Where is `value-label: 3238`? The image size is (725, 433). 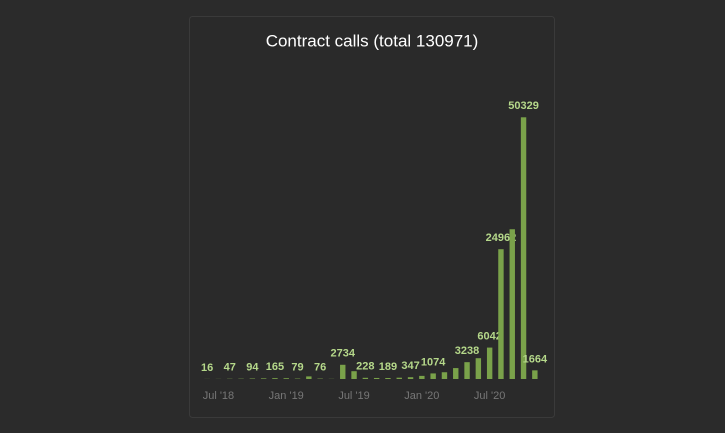
value-label: 3238 is located at coordinates (467, 351).